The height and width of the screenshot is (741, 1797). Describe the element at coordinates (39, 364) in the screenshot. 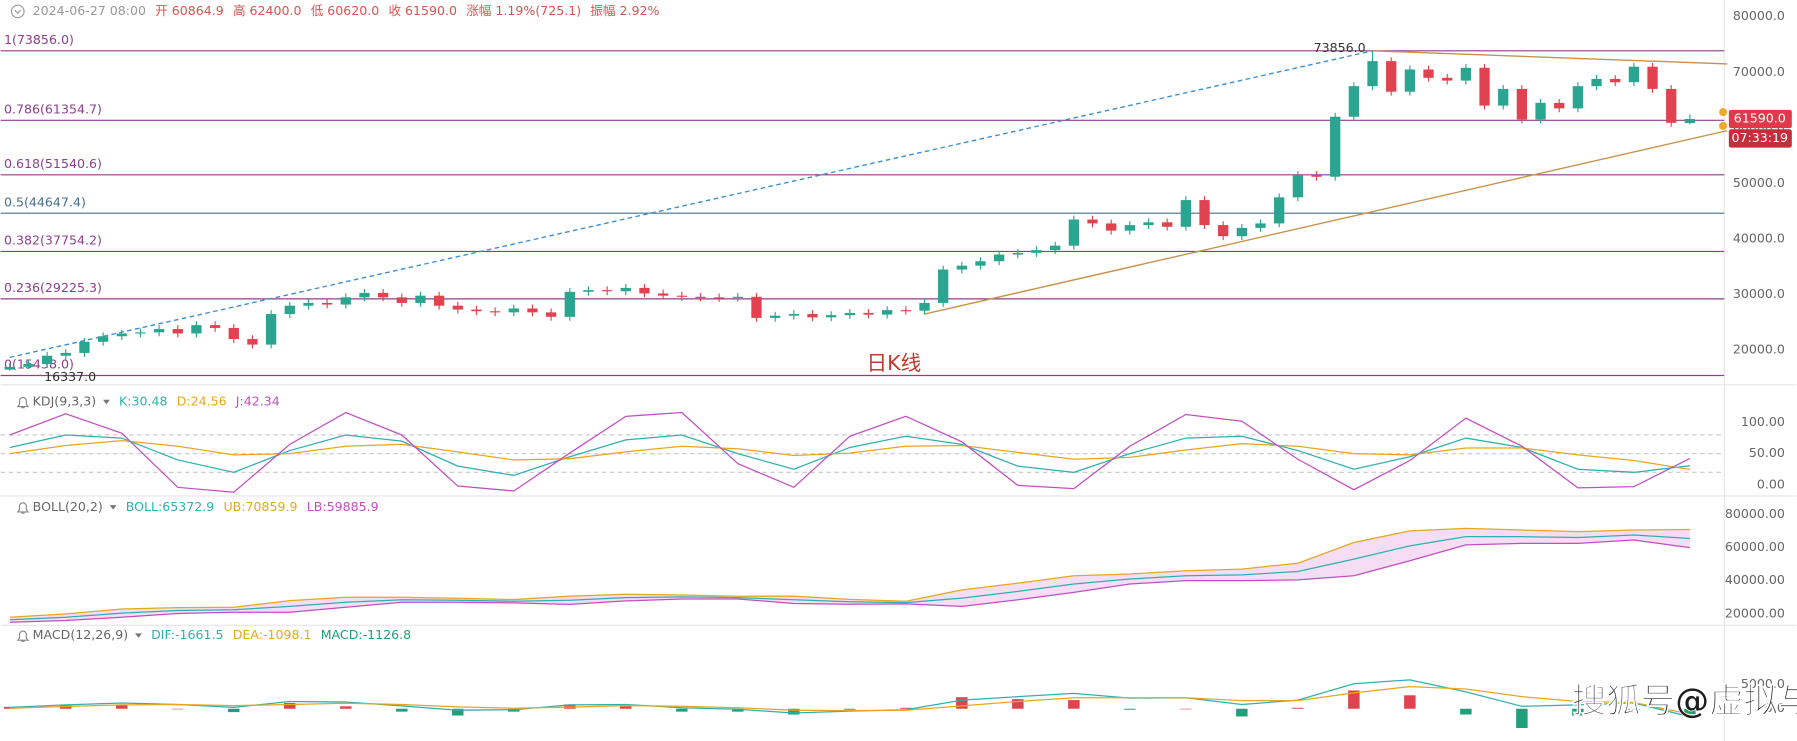

I see `fib-label: 0(15438.0)` at that location.